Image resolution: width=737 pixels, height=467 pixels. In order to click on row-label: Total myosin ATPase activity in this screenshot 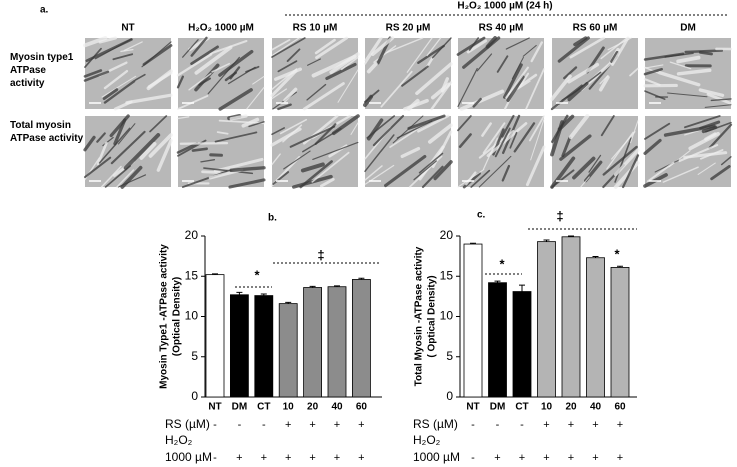, I will do `click(47, 132)`.